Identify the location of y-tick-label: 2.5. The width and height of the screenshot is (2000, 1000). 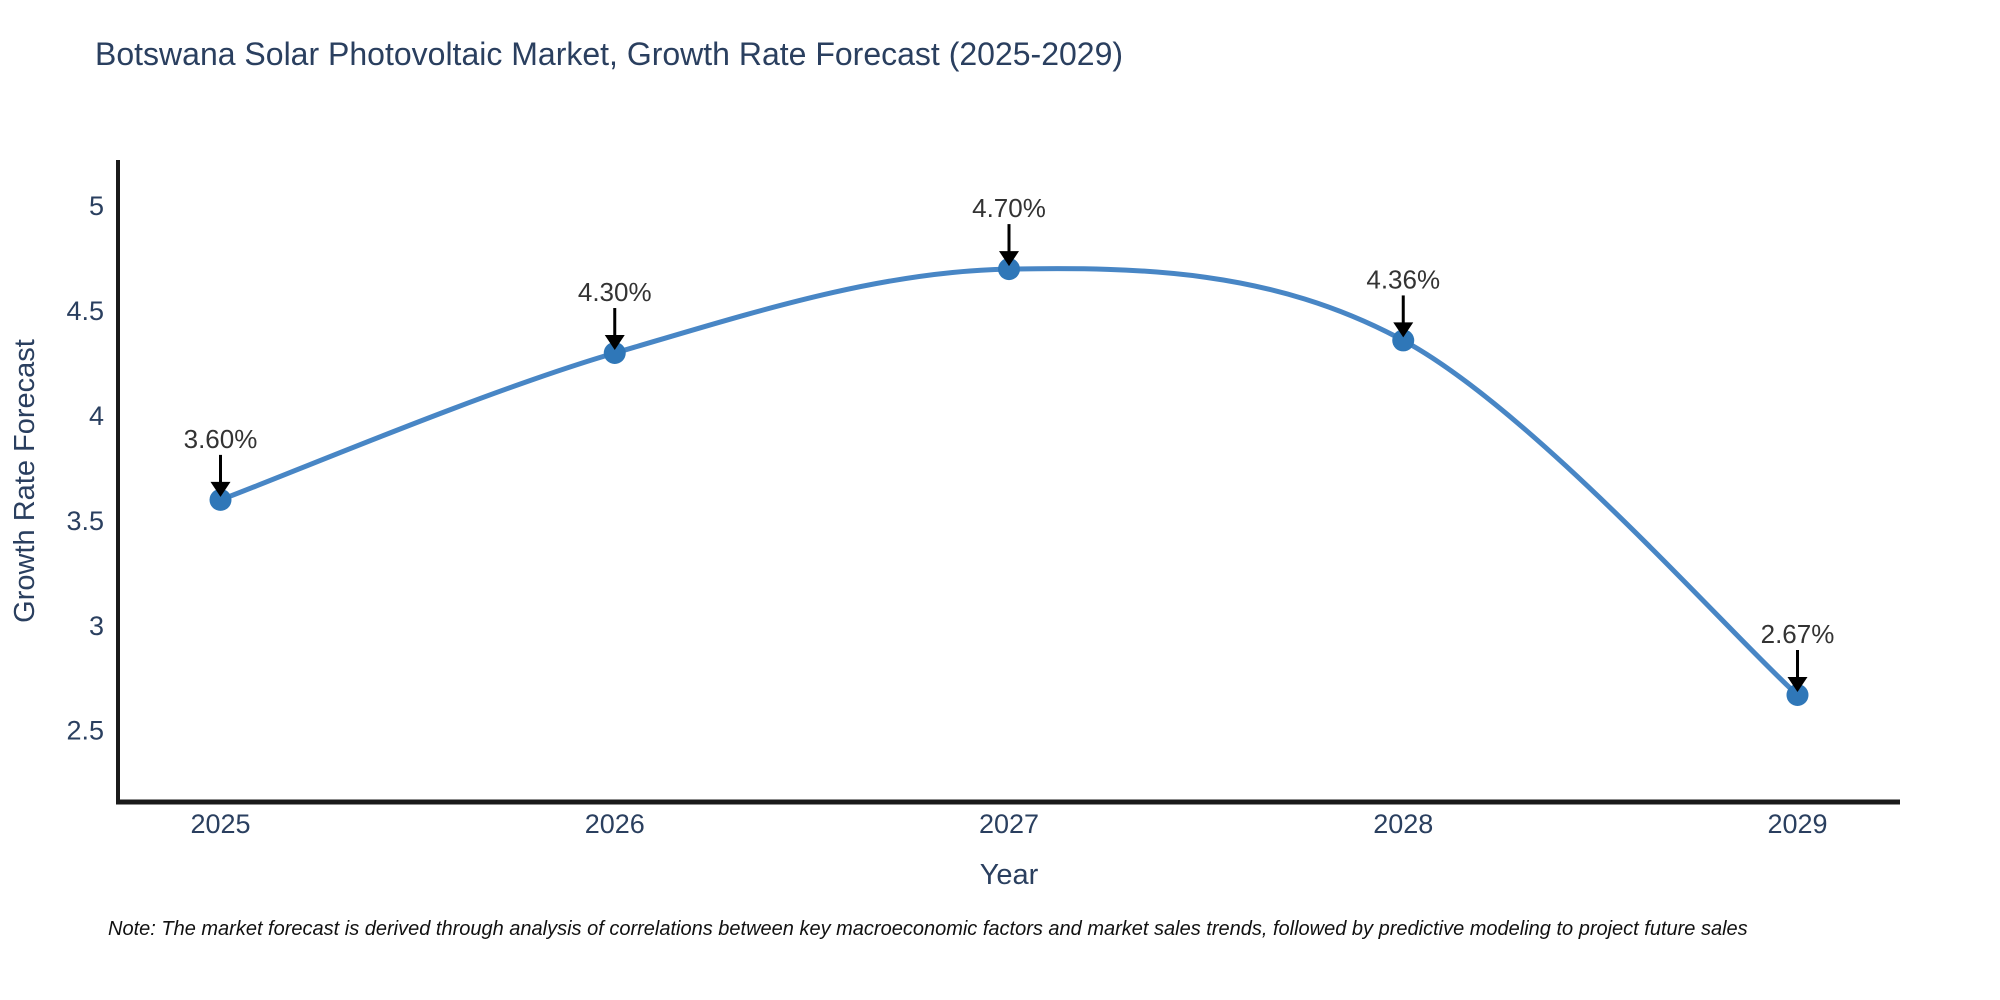
(85, 731).